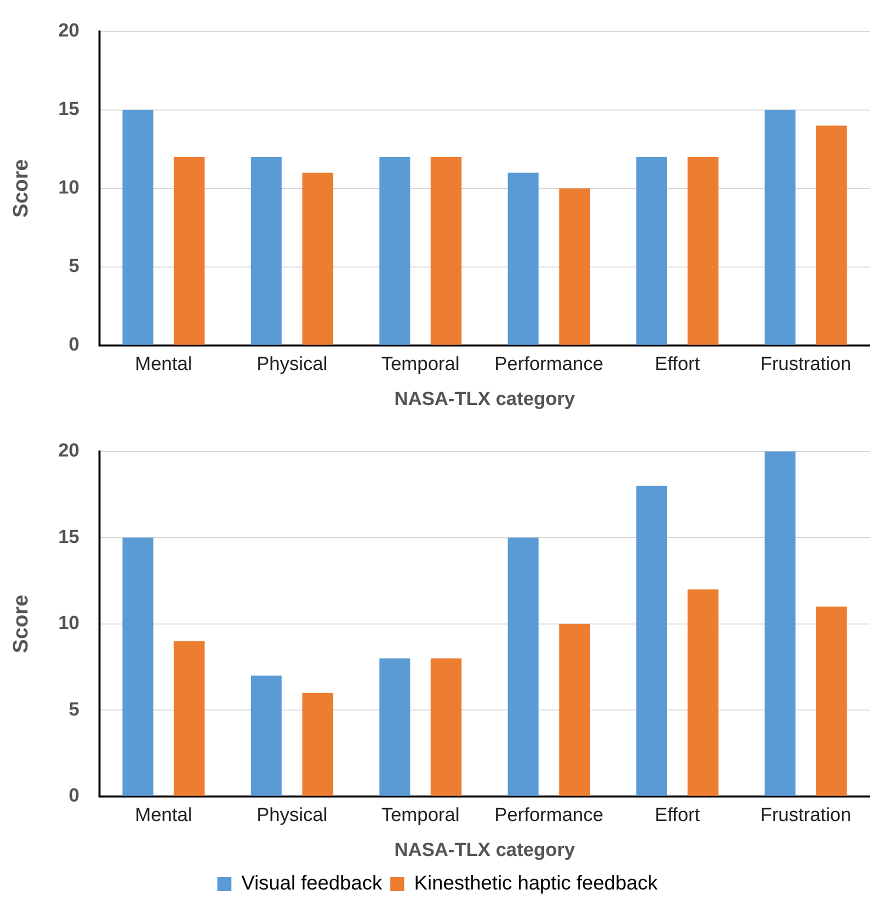  What do you see at coordinates (312, 883) in the screenshot?
I see `legend-label: Visual feedback` at bounding box center [312, 883].